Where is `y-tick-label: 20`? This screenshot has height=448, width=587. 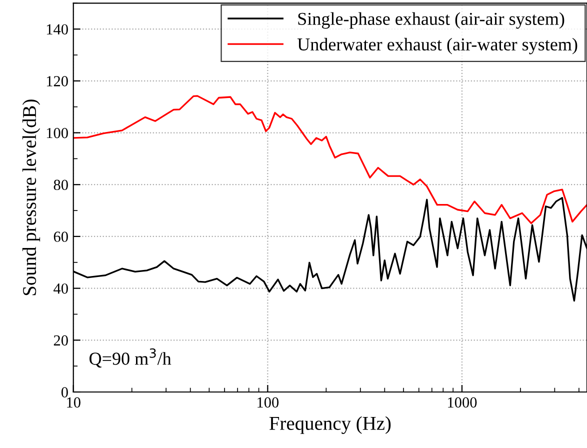 y-tick-label: 20 is located at coordinates (61, 340).